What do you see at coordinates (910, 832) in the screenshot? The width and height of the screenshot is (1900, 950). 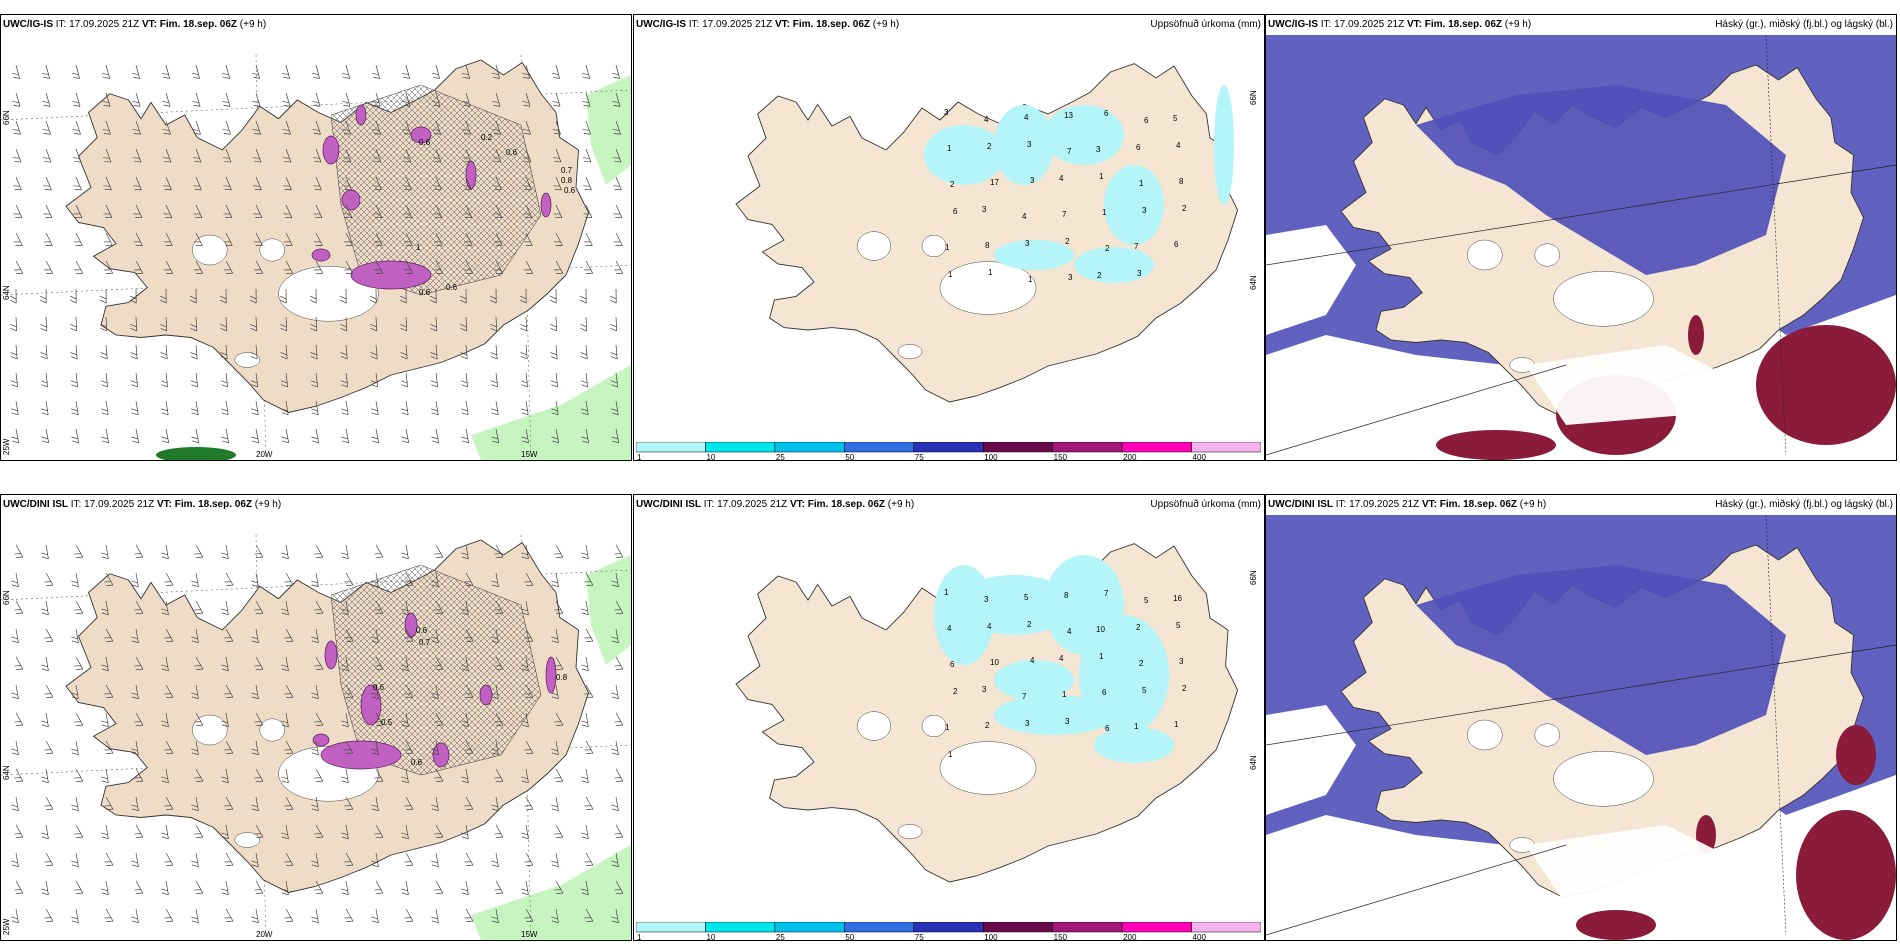 I see `glacier-myrdalsjokull` at bounding box center [910, 832].